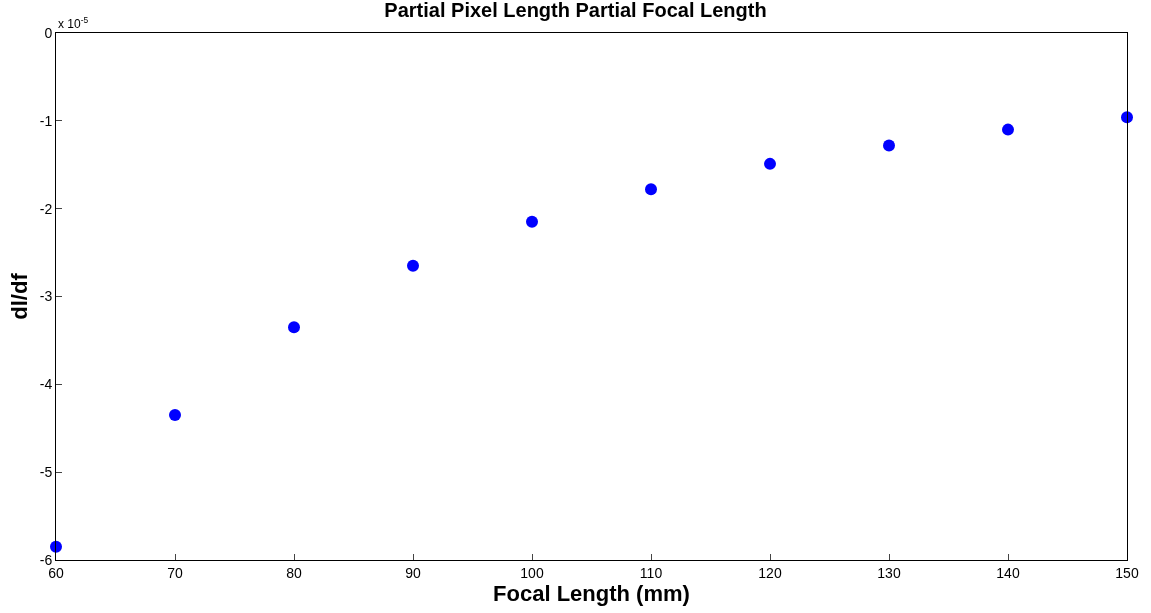  What do you see at coordinates (575, 11) in the screenshot?
I see `chart-title: Partial Pixel Length Partial Focal Length` at bounding box center [575, 11].